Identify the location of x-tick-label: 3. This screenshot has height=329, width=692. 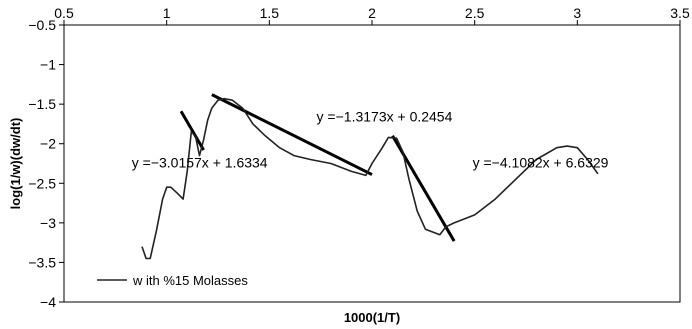
(577, 13).